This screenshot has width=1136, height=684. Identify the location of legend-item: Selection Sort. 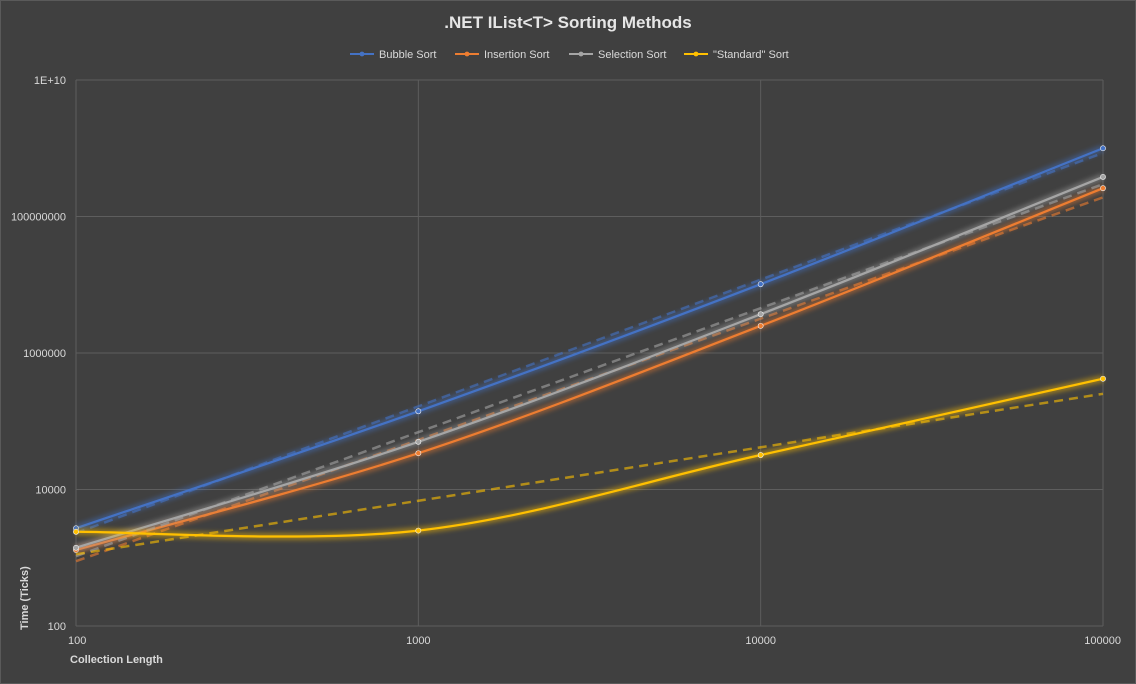
(617, 55).